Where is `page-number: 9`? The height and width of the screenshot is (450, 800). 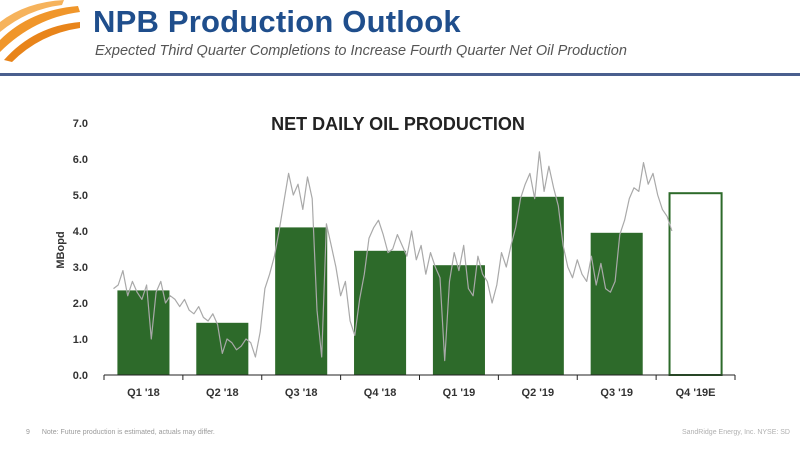
page-number: 9 is located at coordinates (28, 432).